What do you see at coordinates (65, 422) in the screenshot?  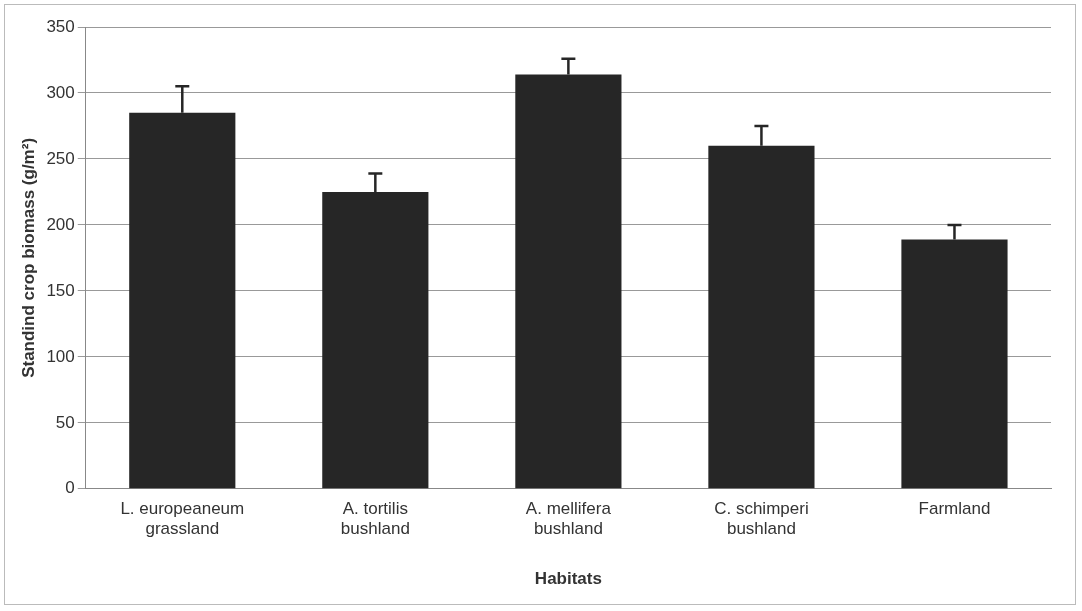 I see `y-tick-label: 50` at bounding box center [65, 422].